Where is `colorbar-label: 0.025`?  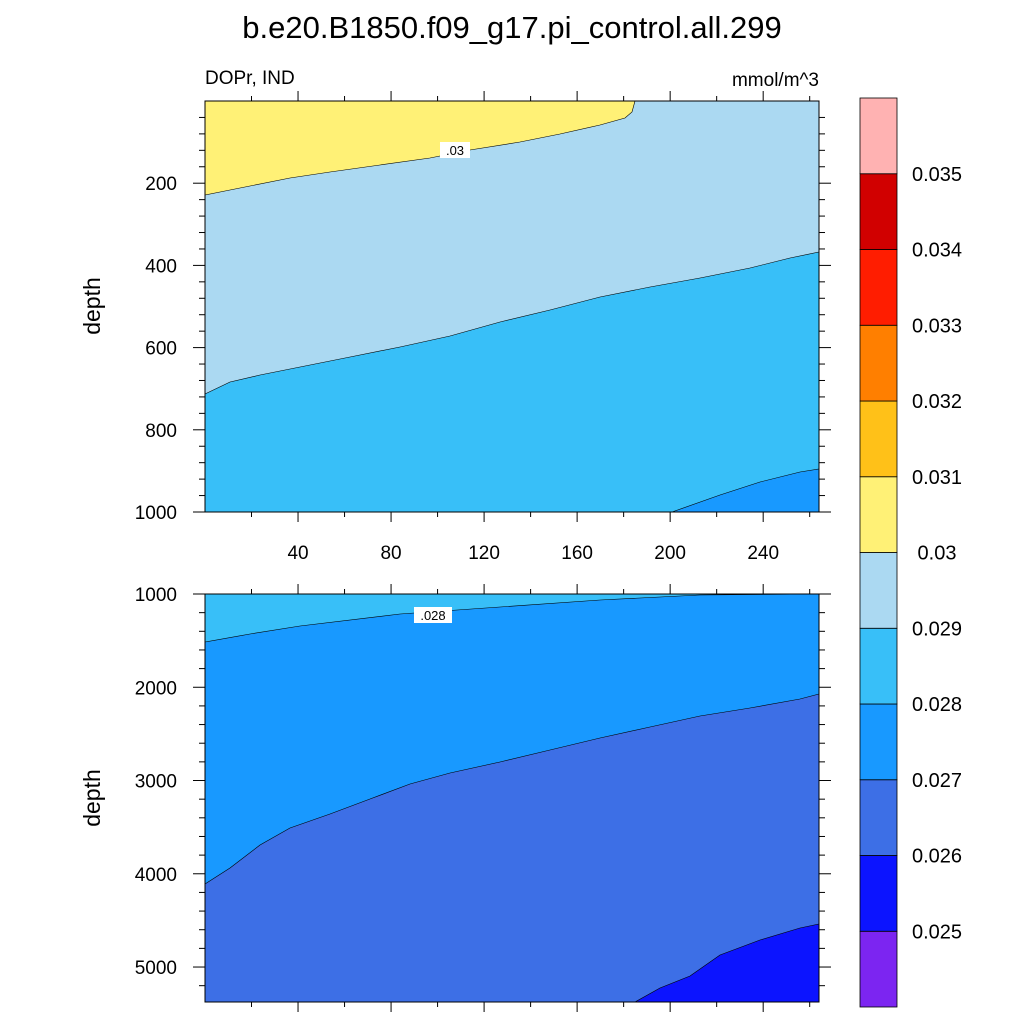 colorbar-label: 0.025 is located at coordinates (937, 932).